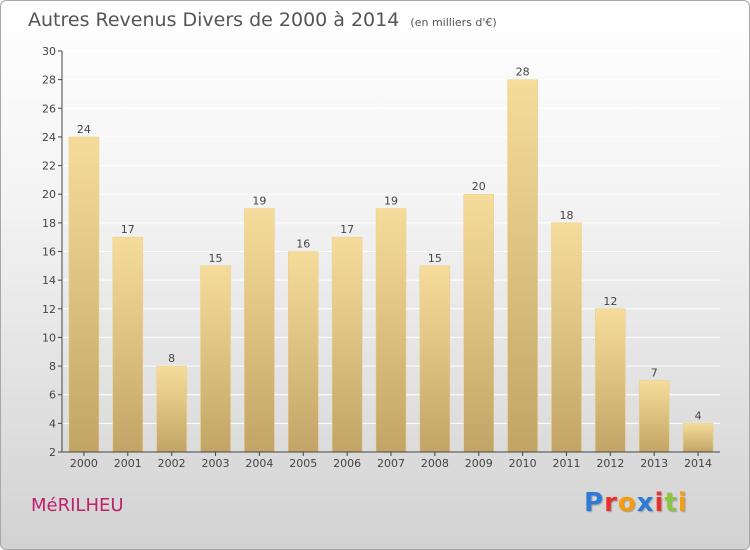 The image size is (750, 550). What do you see at coordinates (645, 503) in the screenshot?
I see `logo-letter: x` at bounding box center [645, 503].